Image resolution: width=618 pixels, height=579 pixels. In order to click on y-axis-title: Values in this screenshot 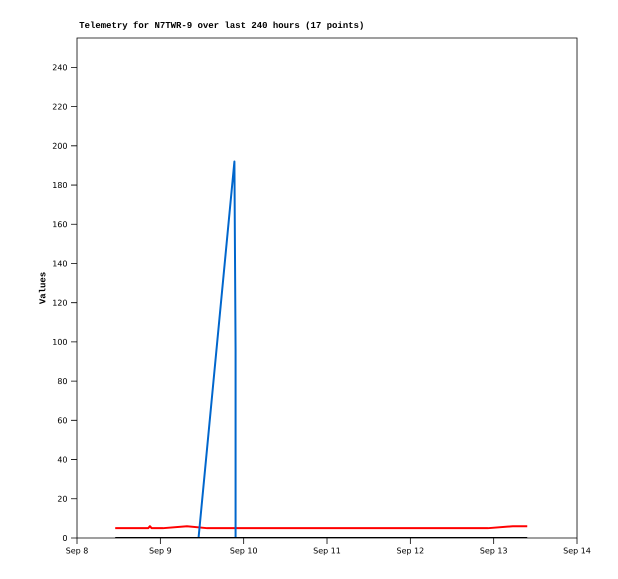, I will do `click(42, 288)`.